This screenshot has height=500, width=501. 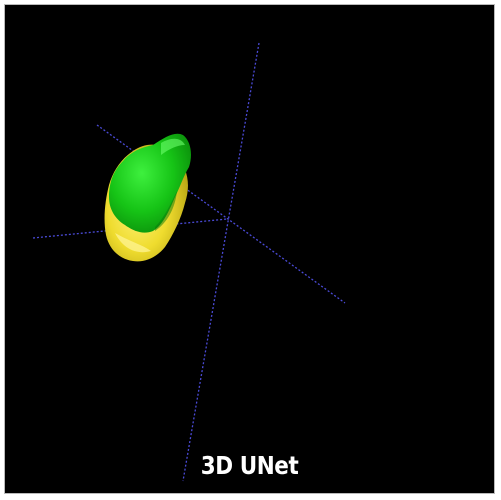 I want to click on yellow-region-highlight, so click(x=133, y=243).